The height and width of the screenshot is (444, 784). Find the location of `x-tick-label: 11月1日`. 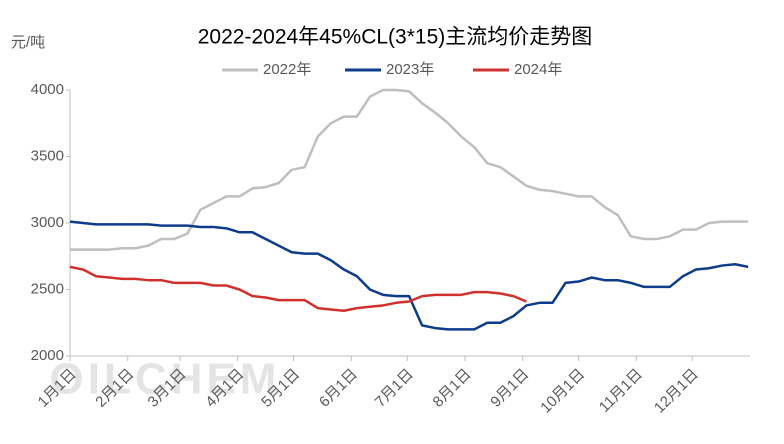

x-tick-label: 11月1日 is located at coordinates (621, 391).